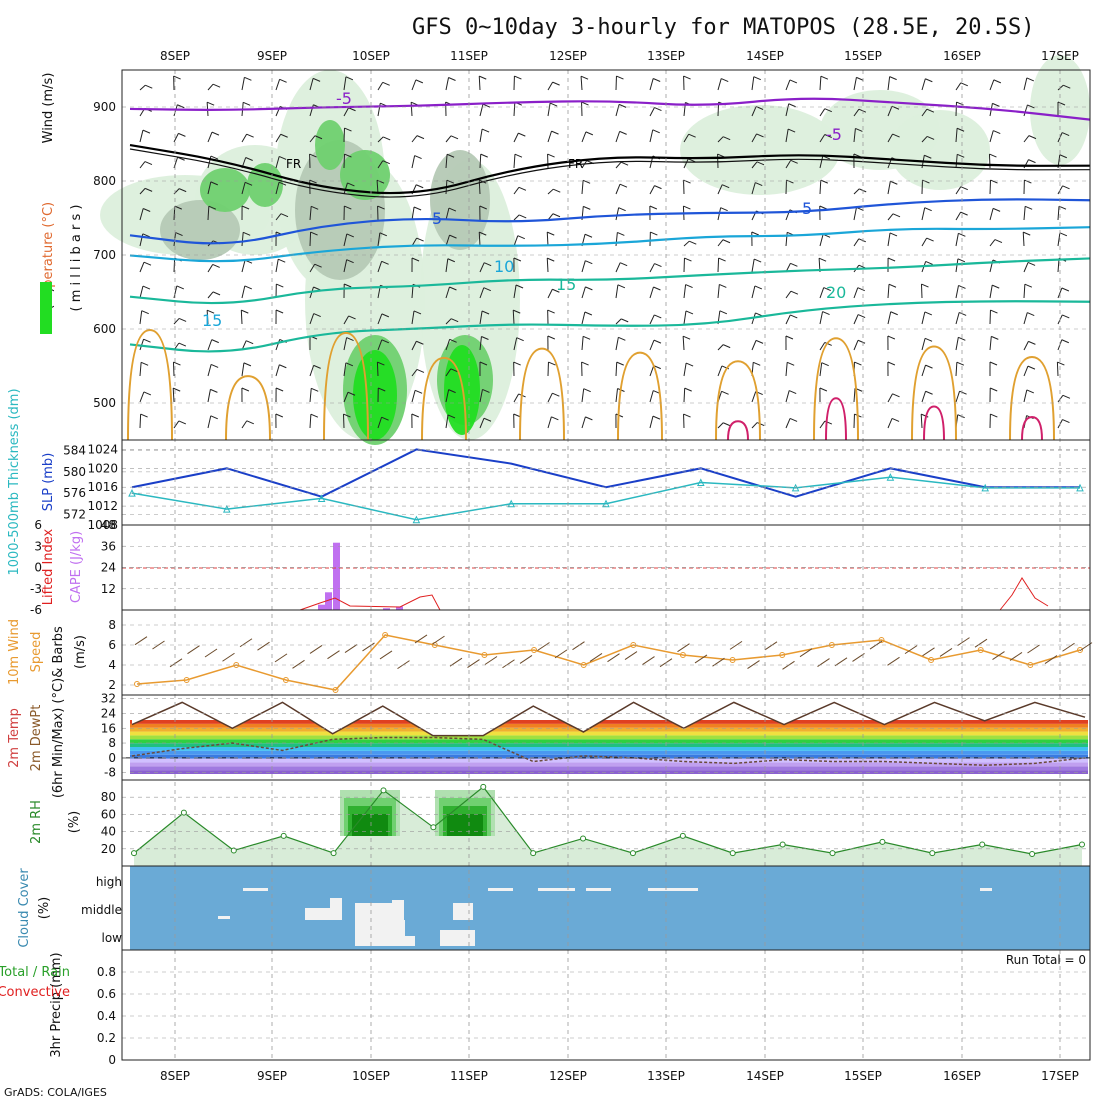  What do you see at coordinates (48, 482) in the screenshot?
I see `slp-ylabel: SLP (mb)` at bounding box center [48, 482].